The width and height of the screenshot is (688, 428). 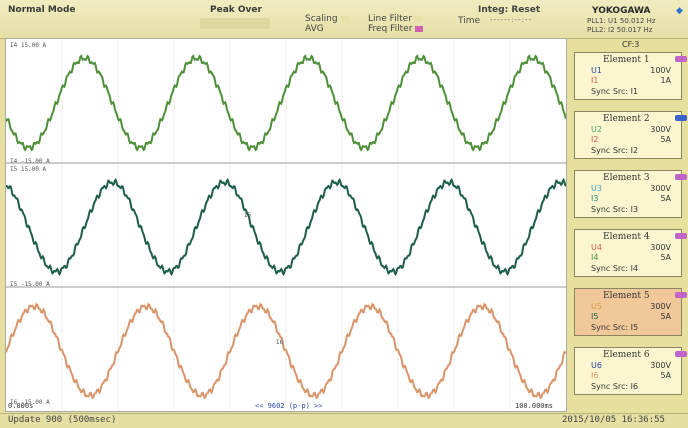 I want to click on trace-2-marker: I5, so click(x=248, y=215).